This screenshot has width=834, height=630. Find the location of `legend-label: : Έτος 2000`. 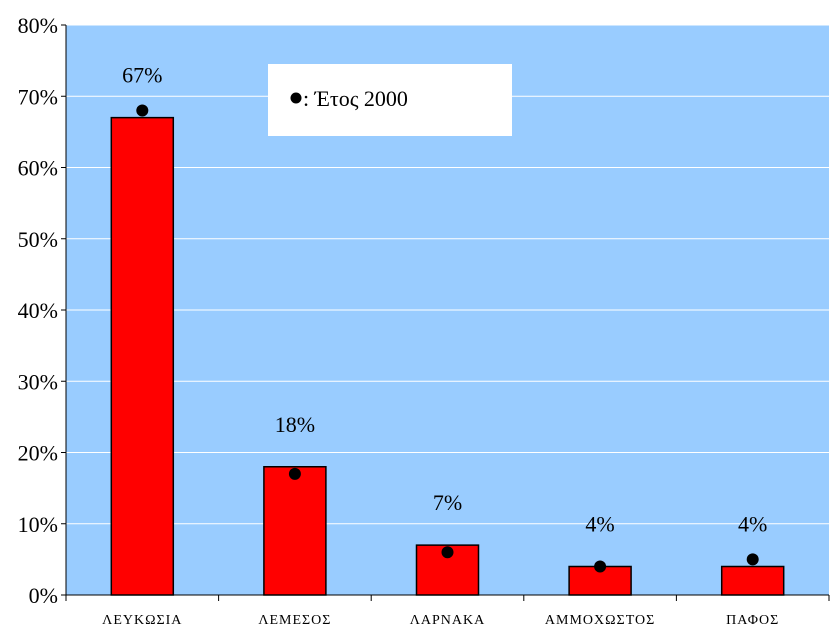

legend-label: : Έτος 2000 is located at coordinates (355, 98).